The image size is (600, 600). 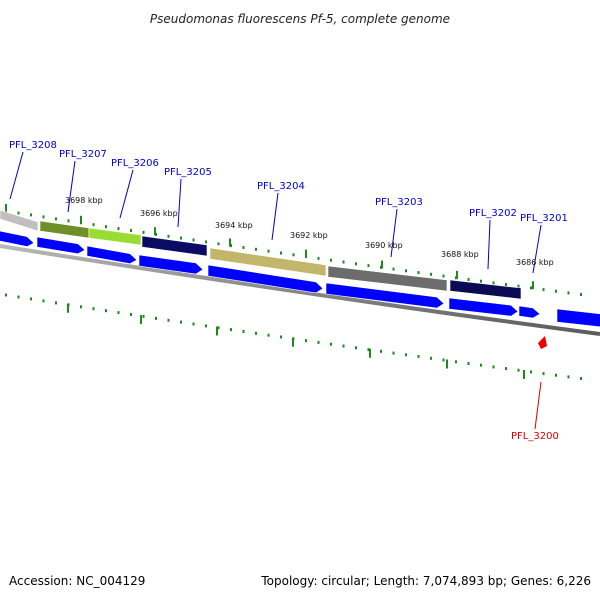 What do you see at coordinates (84, 200) in the screenshot?
I see `scale-label-3698kbp: 3698 kbp` at bounding box center [84, 200].